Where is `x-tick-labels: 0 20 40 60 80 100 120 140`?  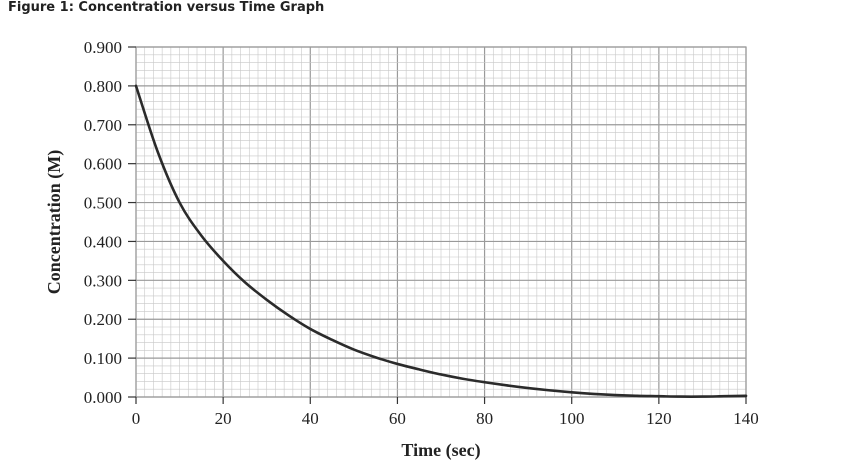
x-tick-labels: 0 20 40 60 80 100 120 140 is located at coordinates (445, 418).